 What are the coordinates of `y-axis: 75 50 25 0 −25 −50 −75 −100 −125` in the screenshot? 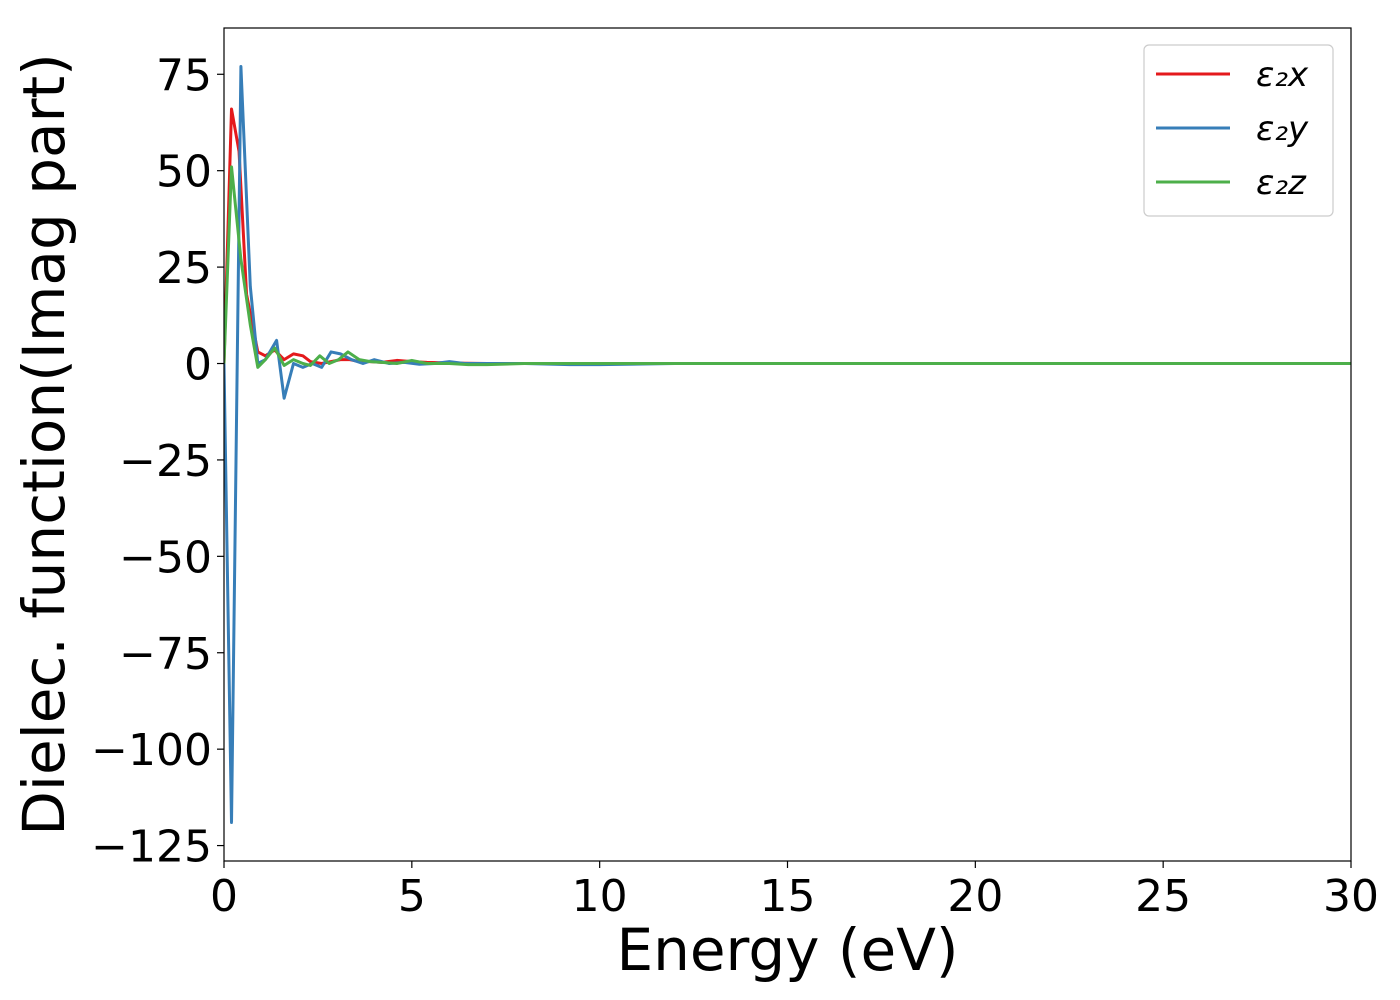 It's located at (157, 461).